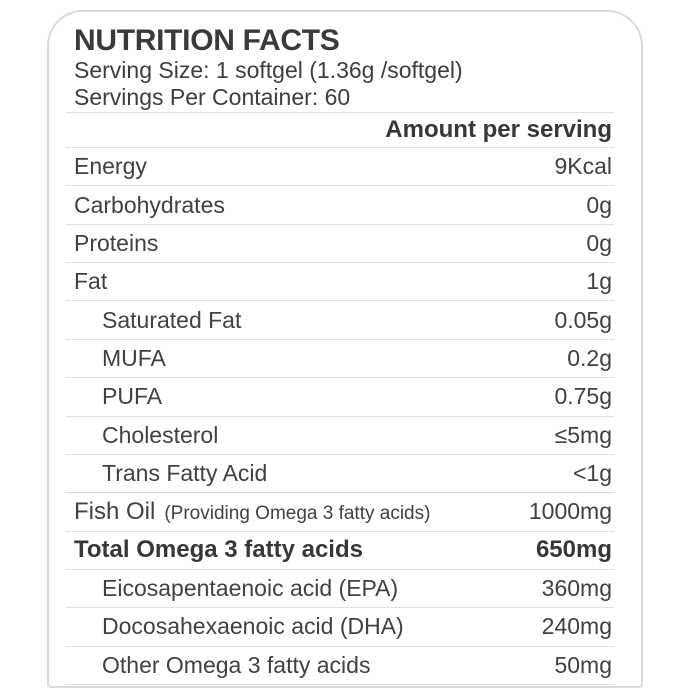 This screenshot has height=700, width=690. What do you see at coordinates (160, 434) in the screenshot?
I see `row-label: Cholesterol` at bounding box center [160, 434].